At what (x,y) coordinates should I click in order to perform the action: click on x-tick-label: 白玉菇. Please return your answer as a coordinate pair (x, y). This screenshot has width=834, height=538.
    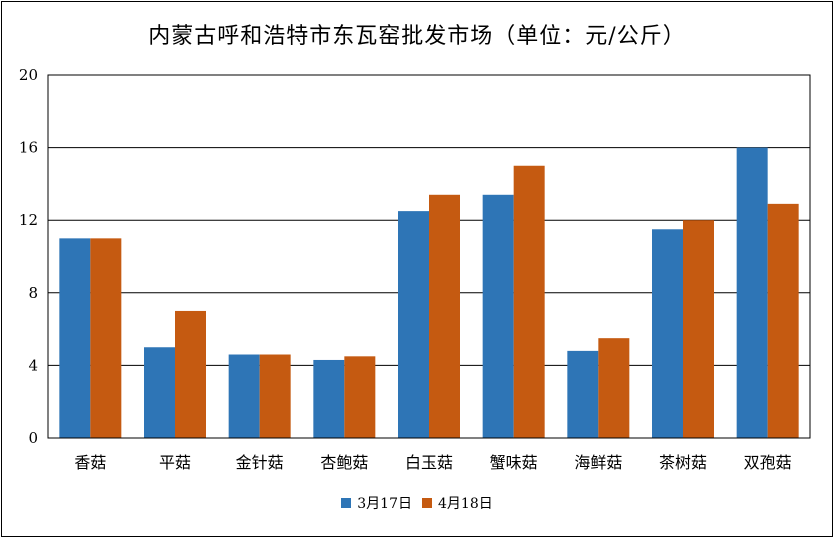
    Looking at the image, I should click on (429, 462).